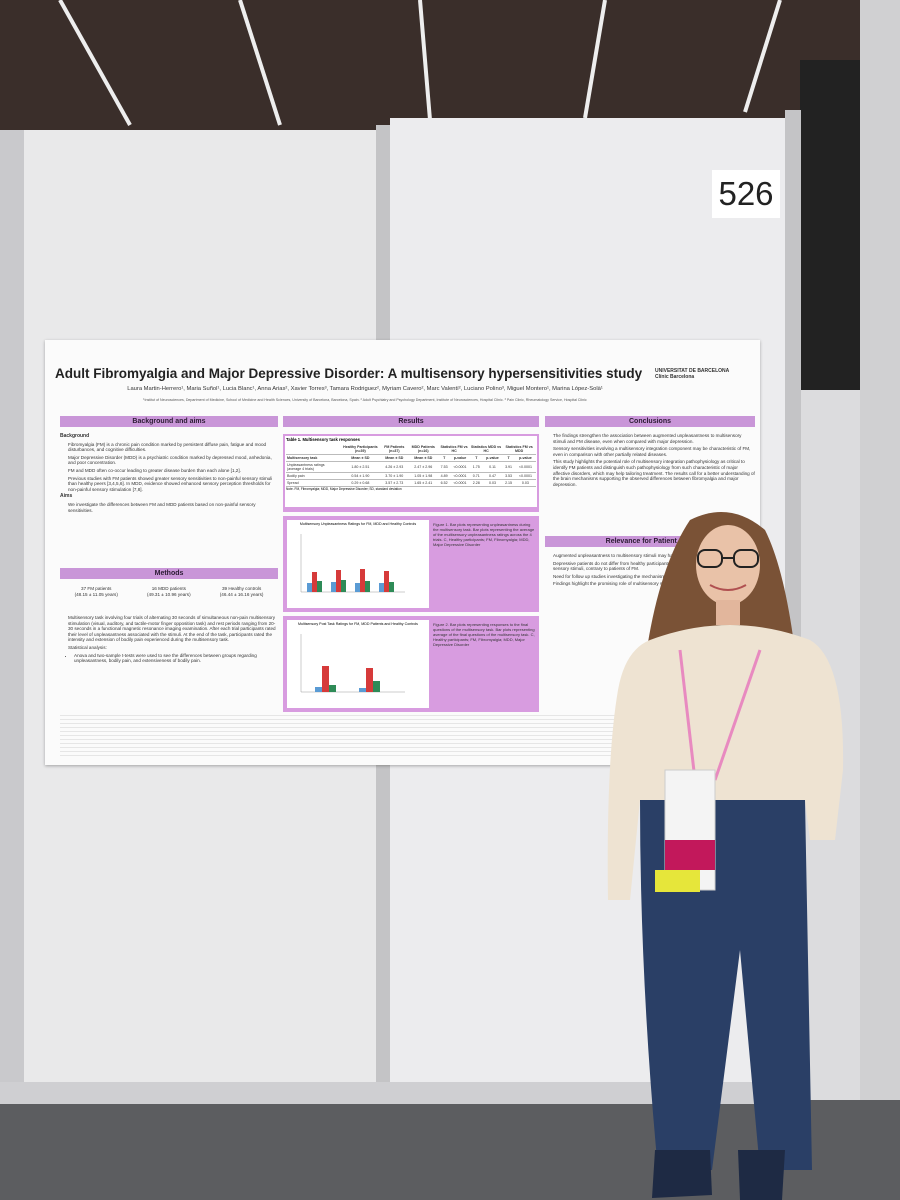 The height and width of the screenshot is (1200, 900). Describe the element at coordinates (476, 483) in the screenshot. I see `table-cell: 2.28` at that location.